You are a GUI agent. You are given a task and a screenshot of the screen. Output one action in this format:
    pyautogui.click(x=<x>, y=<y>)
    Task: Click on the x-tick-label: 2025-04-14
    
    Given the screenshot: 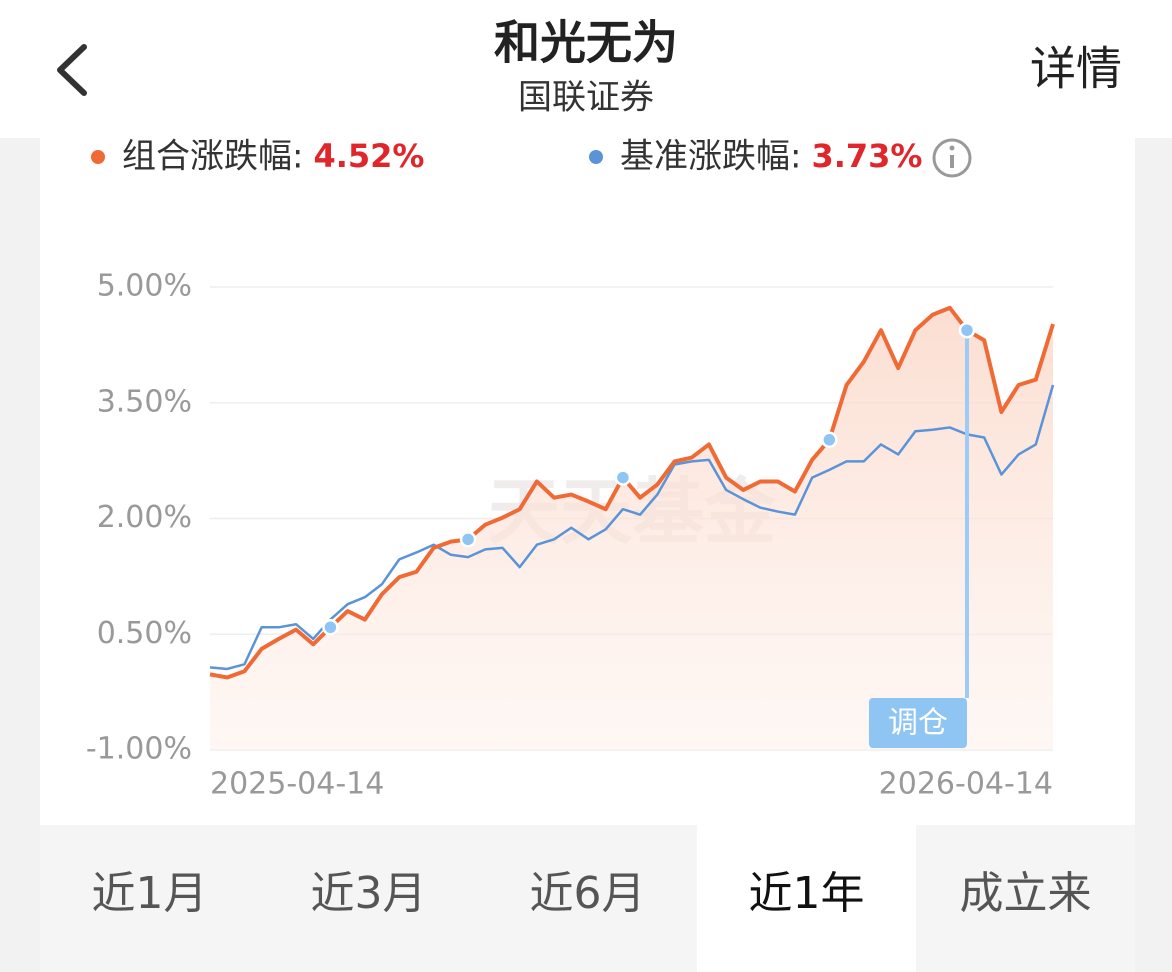 What is the action you would take?
    pyautogui.click(x=297, y=784)
    